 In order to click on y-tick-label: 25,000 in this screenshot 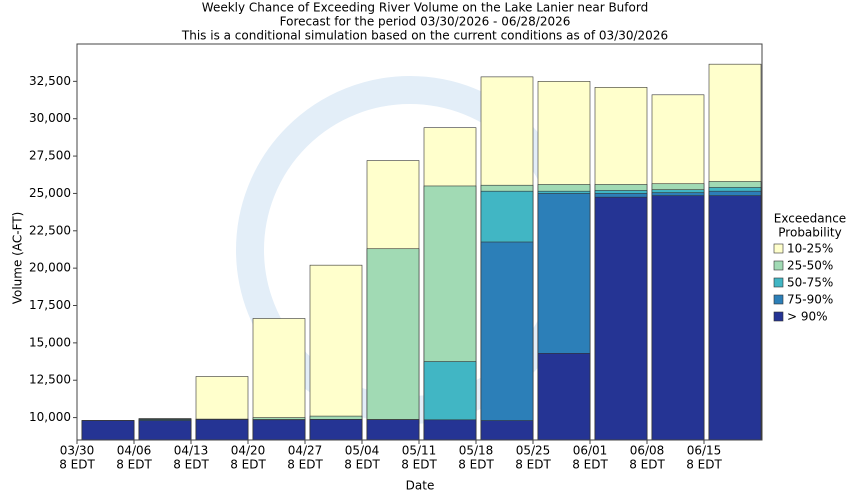, I will do `click(50, 193)`.